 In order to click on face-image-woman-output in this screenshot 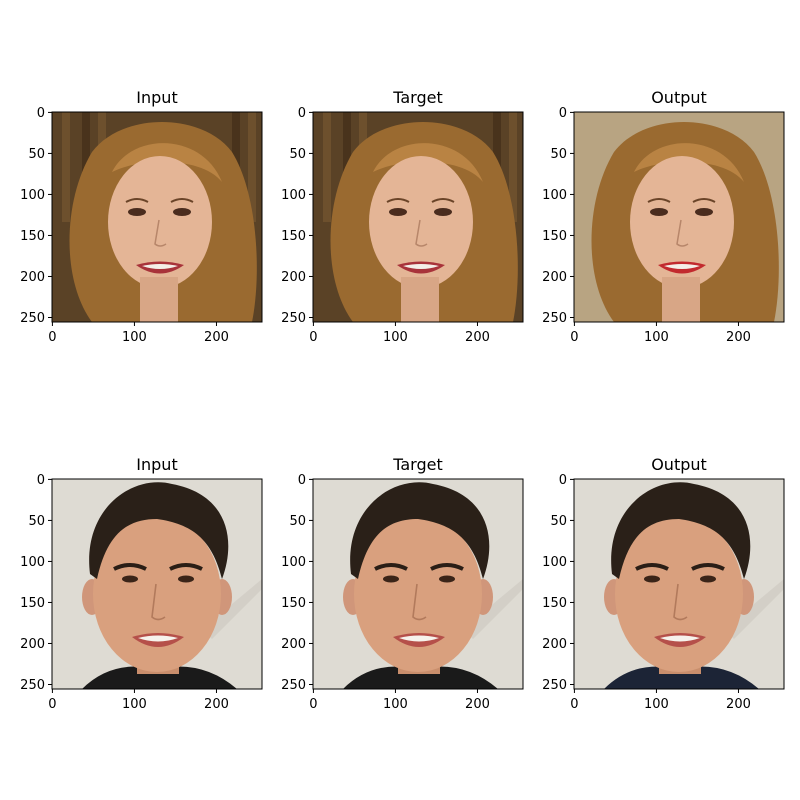, I will do `click(679, 217)`.